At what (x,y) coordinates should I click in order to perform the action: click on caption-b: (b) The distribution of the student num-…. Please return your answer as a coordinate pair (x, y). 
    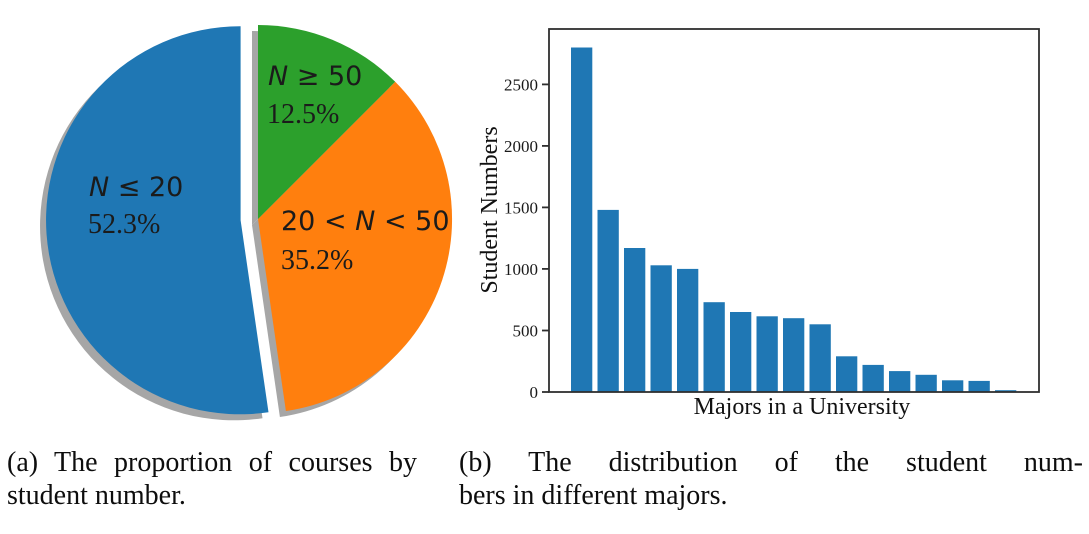
    Looking at the image, I should click on (771, 479).